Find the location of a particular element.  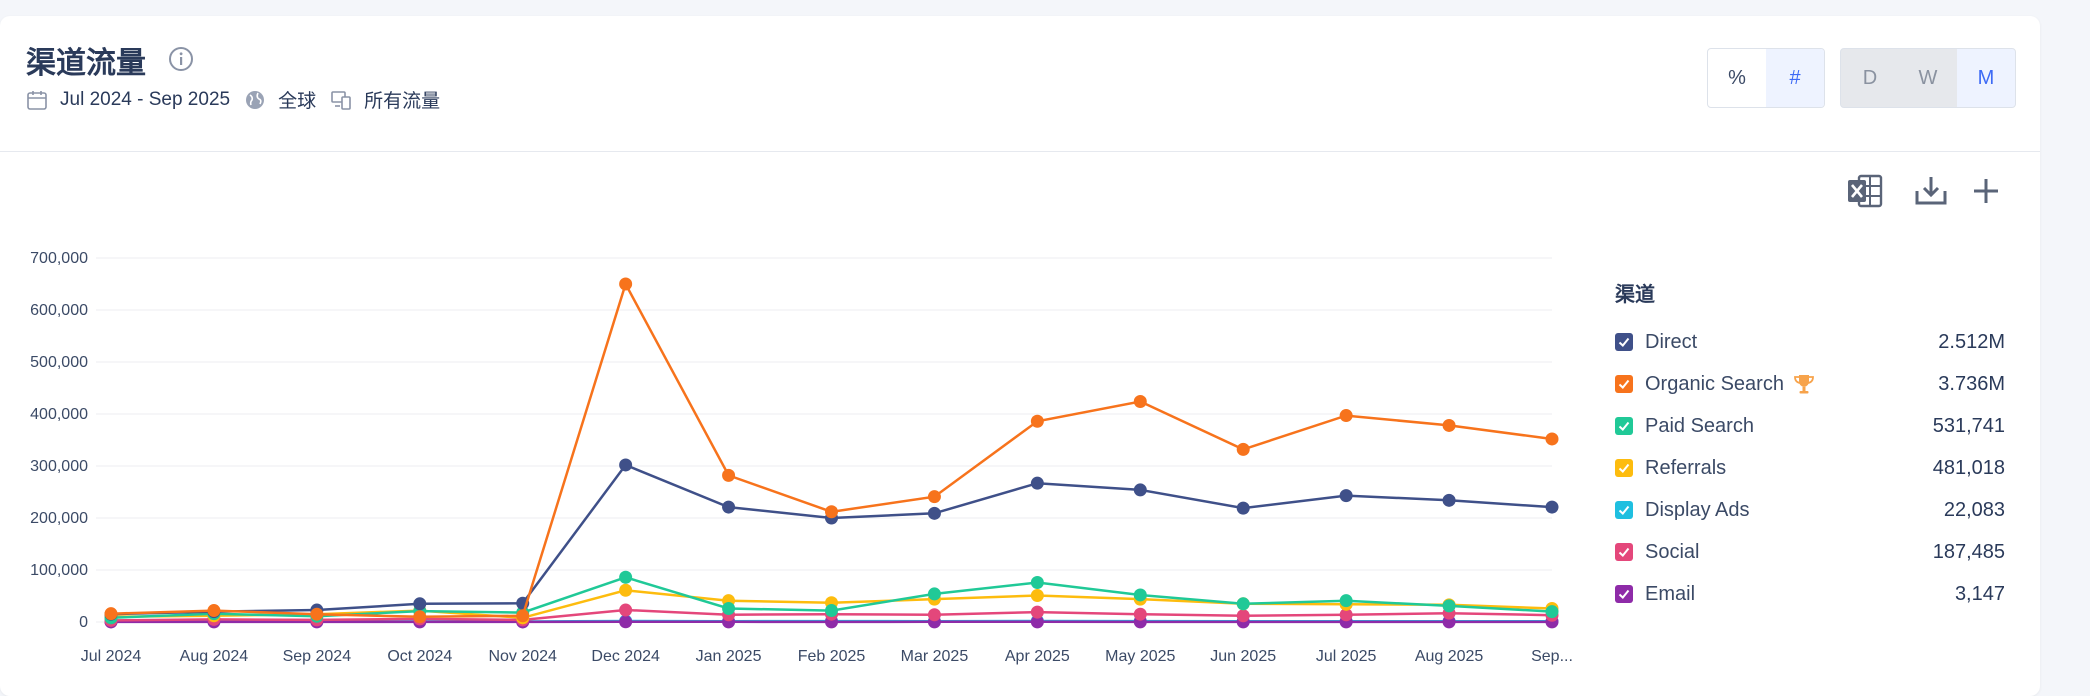

legend-item-name: Referrals is located at coordinates (1685, 468).